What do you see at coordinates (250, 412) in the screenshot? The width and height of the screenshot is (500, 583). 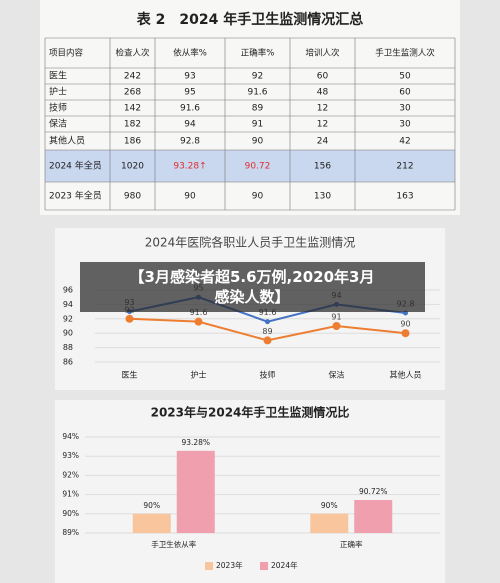 I see `chart-title: 2023年与2024年手卫生监测情况比` at bounding box center [250, 412].